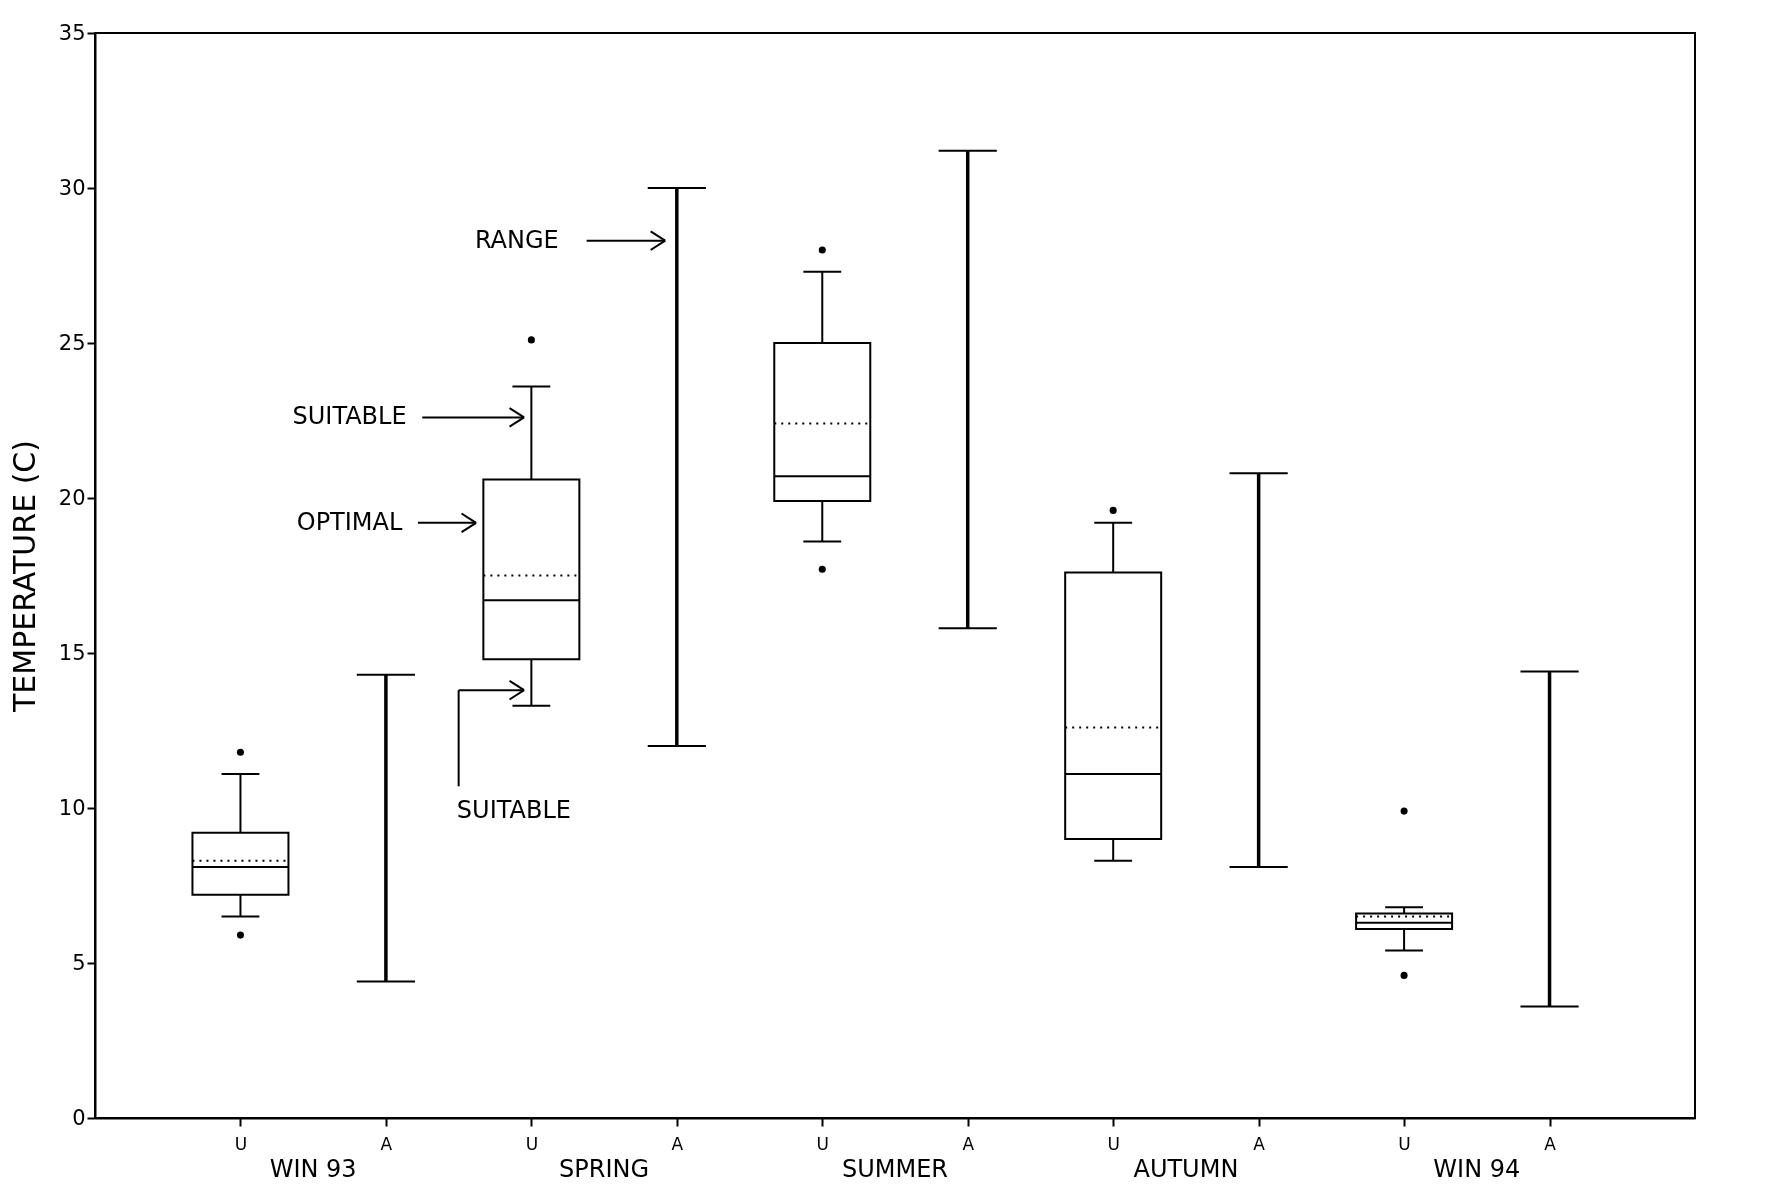 The width and height of the screenshot is (1765, 1198). Describe the element at coordinates (1477, 1169) in the screenshot. I see `text: WIN 94` at that location.